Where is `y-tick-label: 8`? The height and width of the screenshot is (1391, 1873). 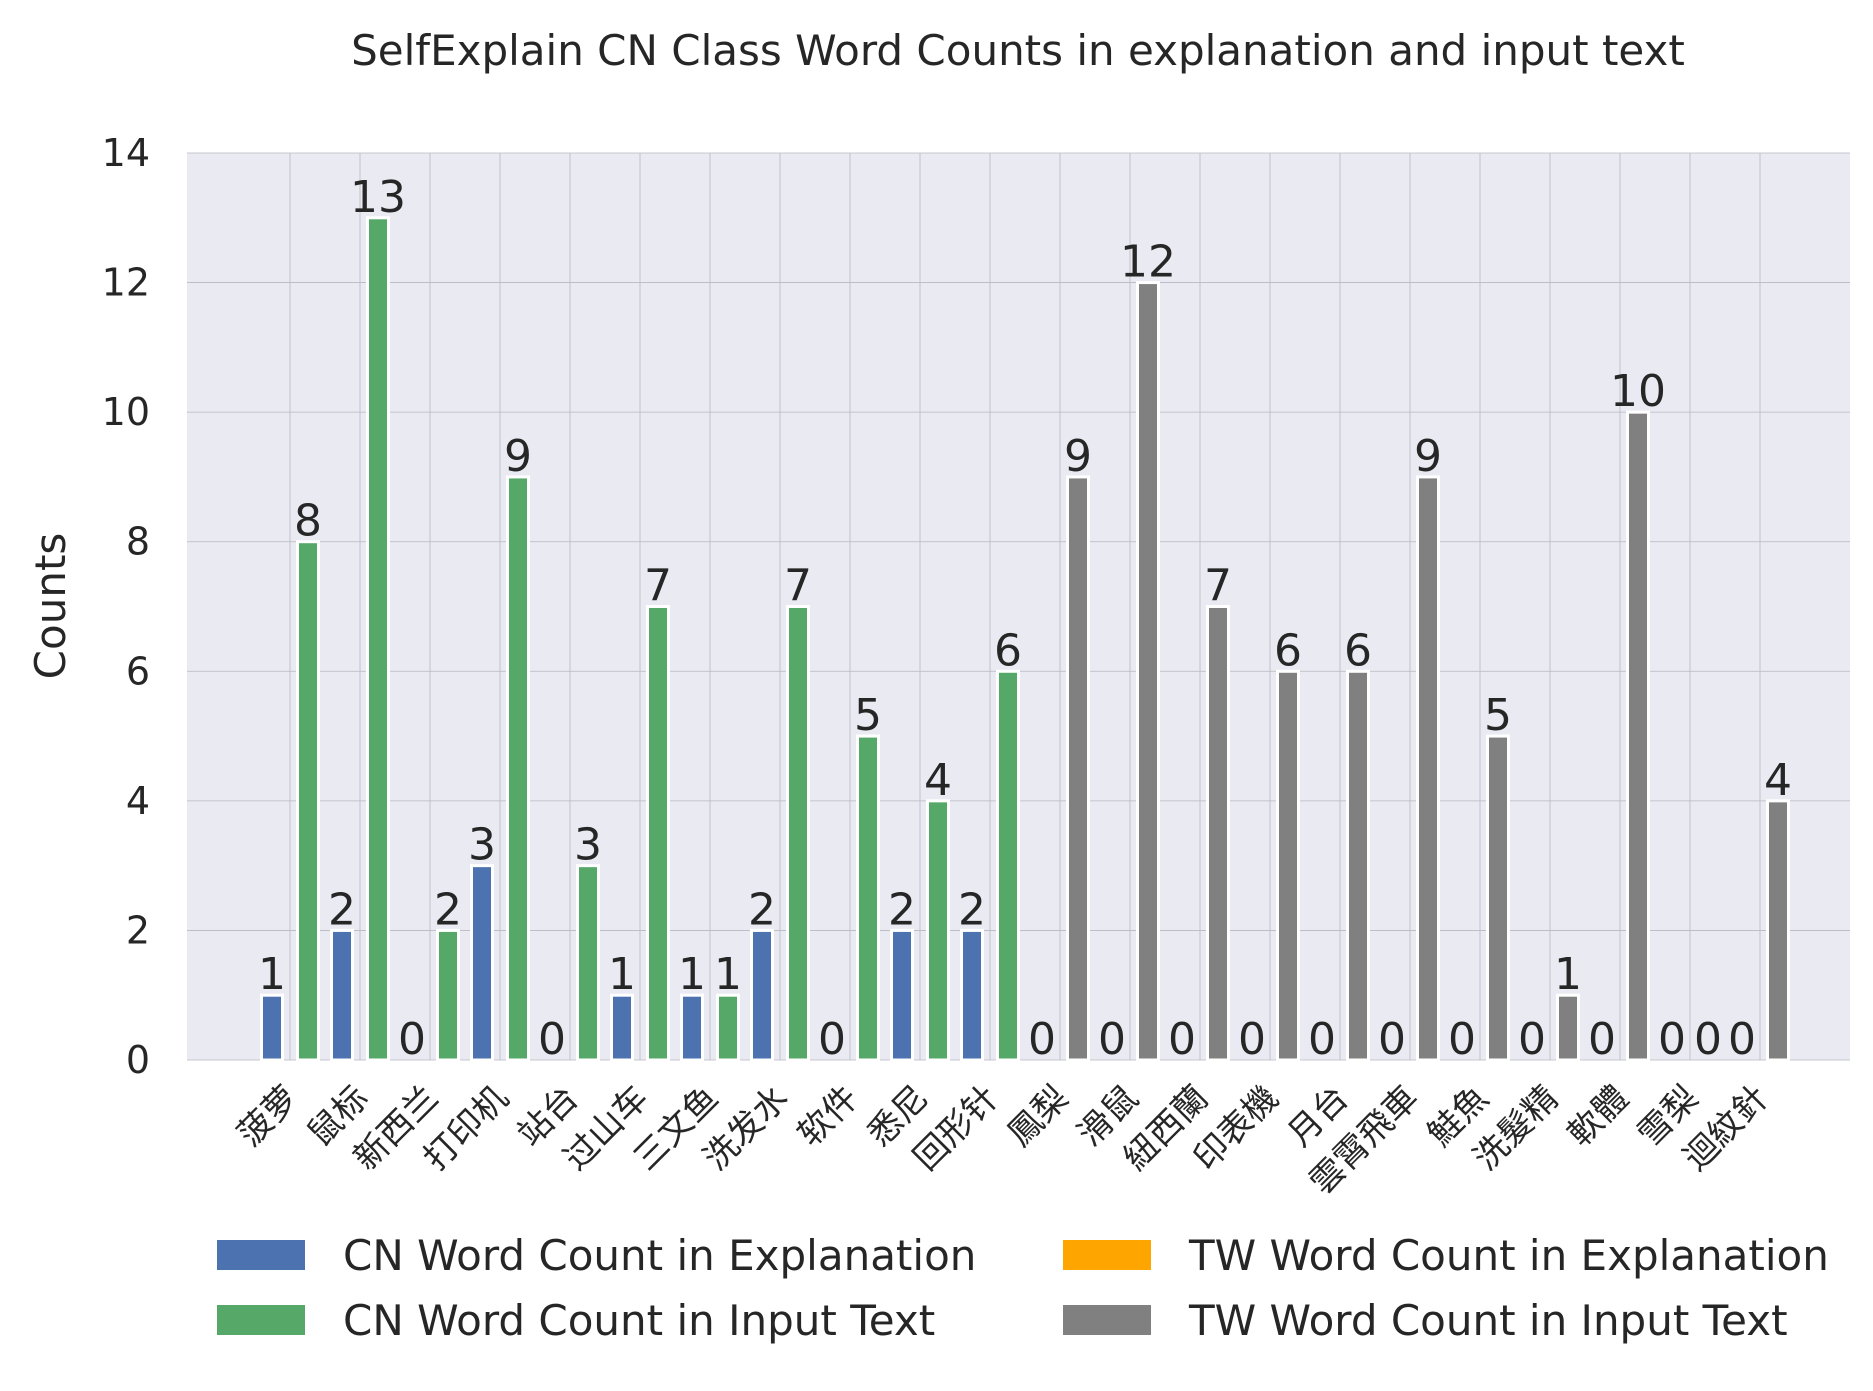
y-tick-label: 8 is located at coordinates (138, 542).